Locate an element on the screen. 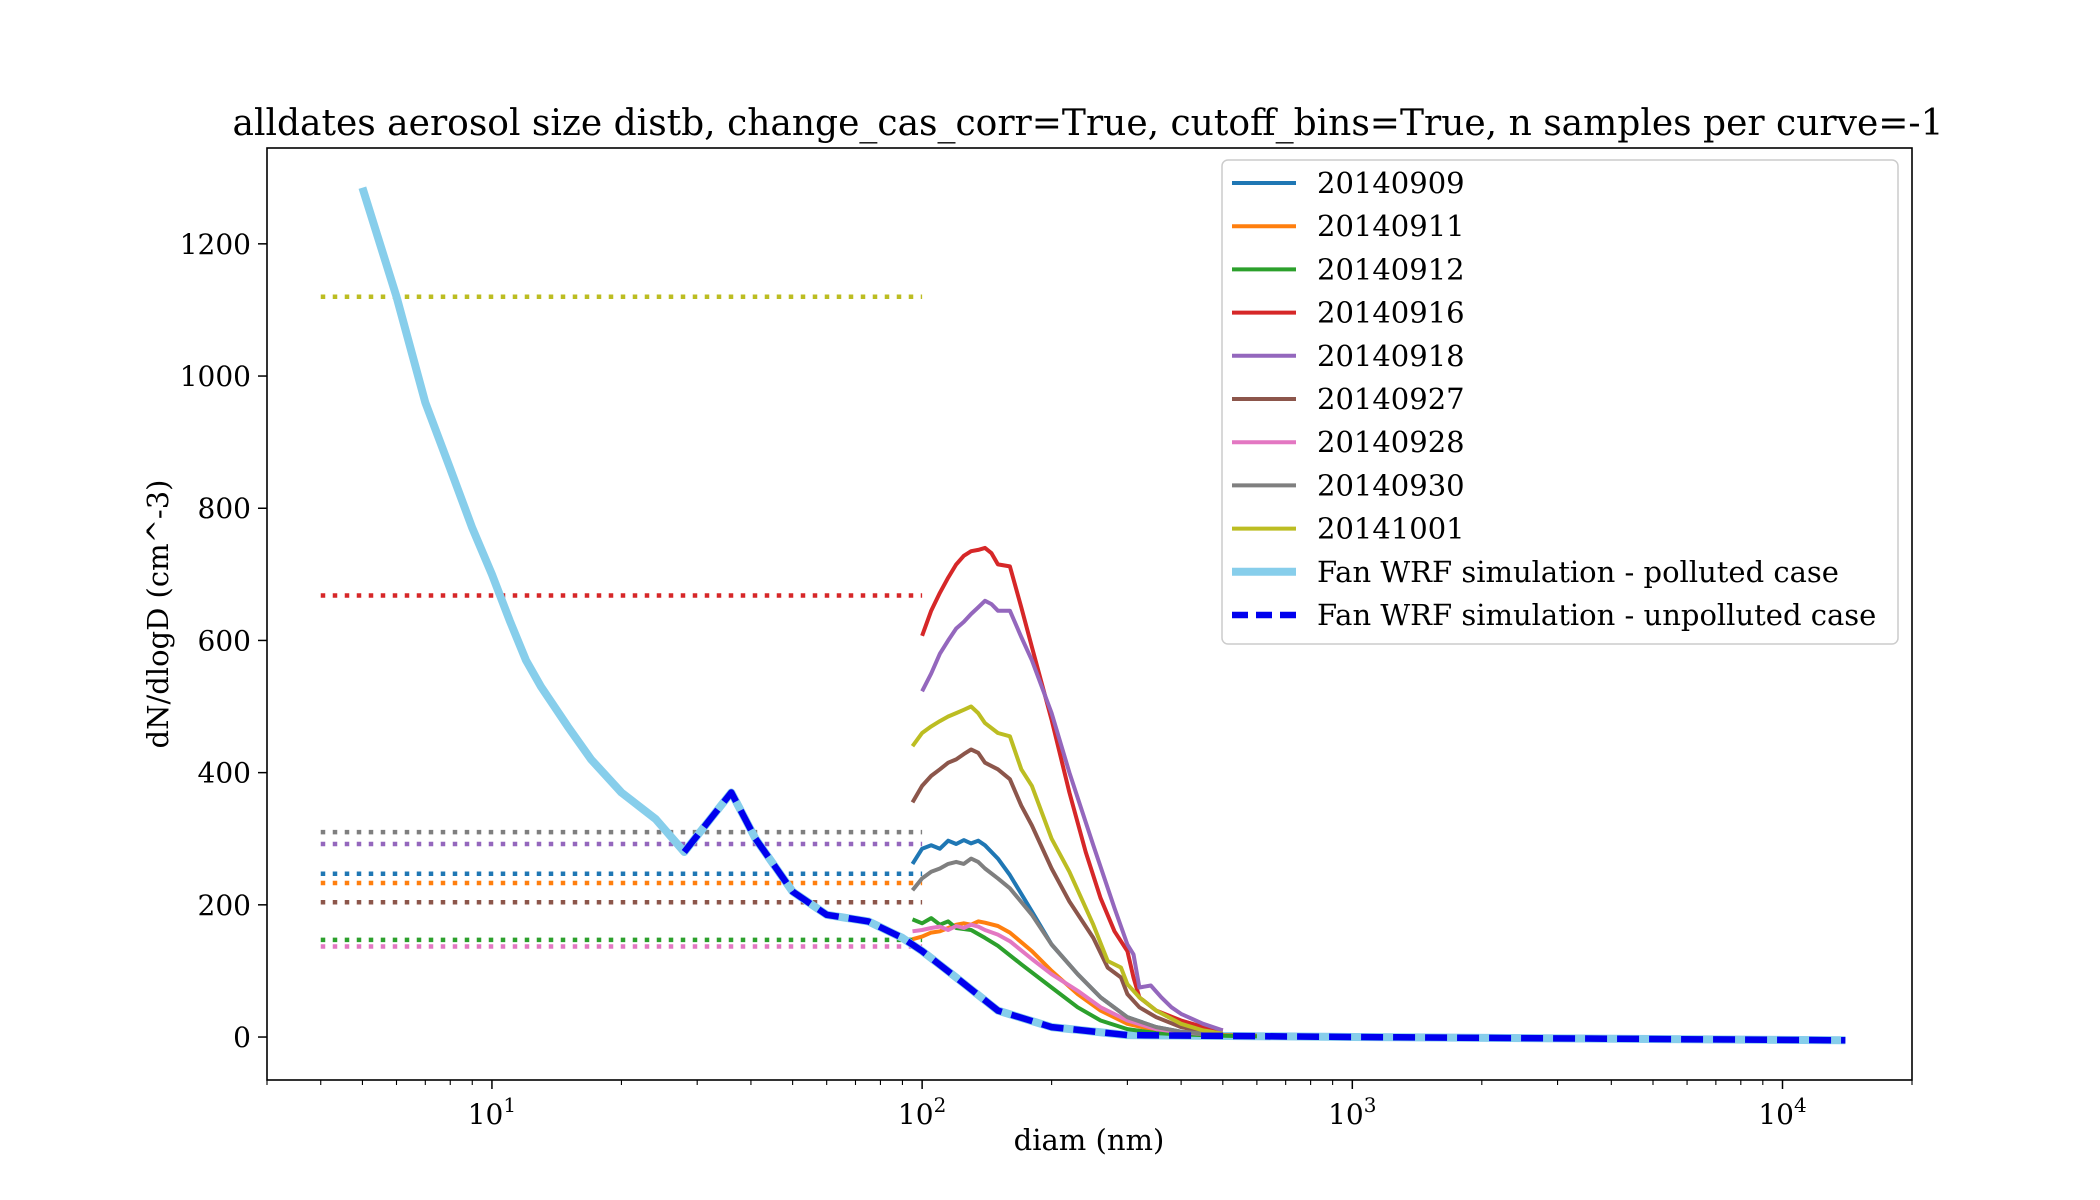  y-axis: 0 200 400 600 800 1000 1200 is located at coordinates (223, 641).